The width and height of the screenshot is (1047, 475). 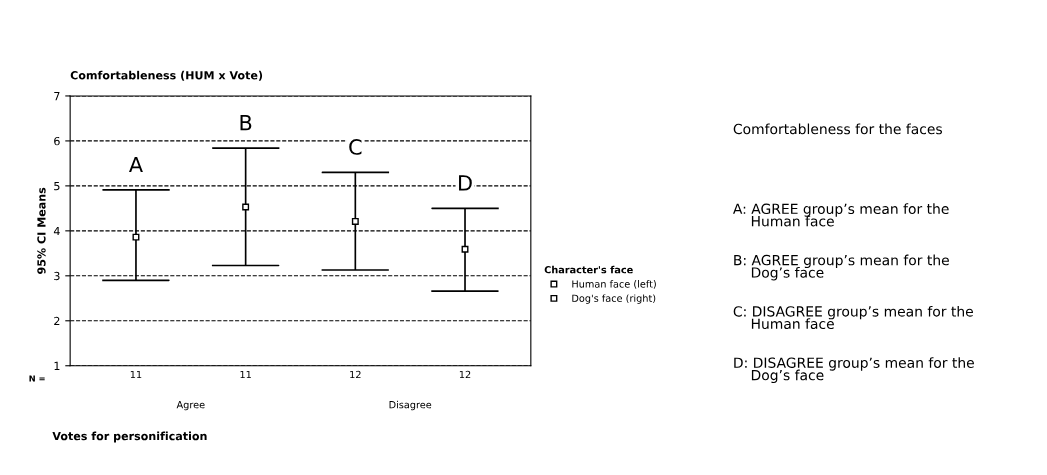 What do you see at coordinates (56, 231) in the screenshot?
I see `y-tick-label: 4` at bounding box center [56, 231].